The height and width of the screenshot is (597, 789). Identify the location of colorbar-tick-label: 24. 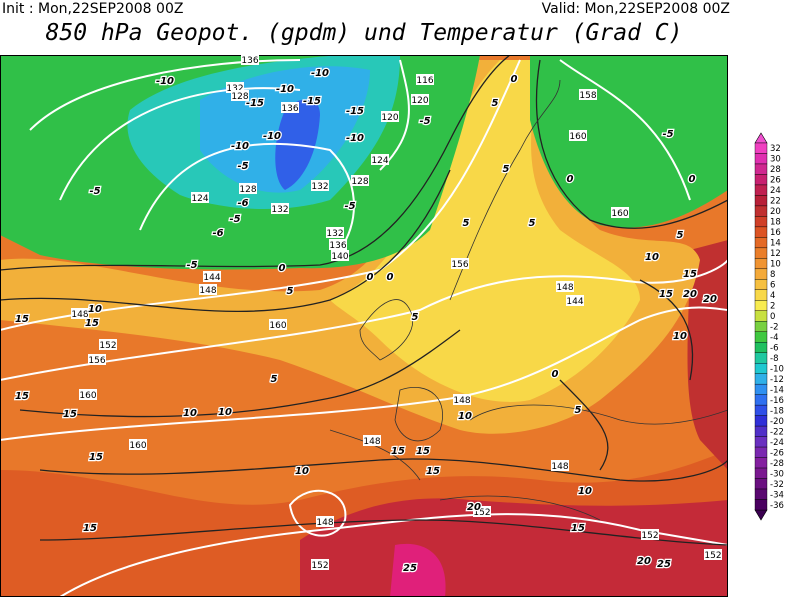
(775, 191).